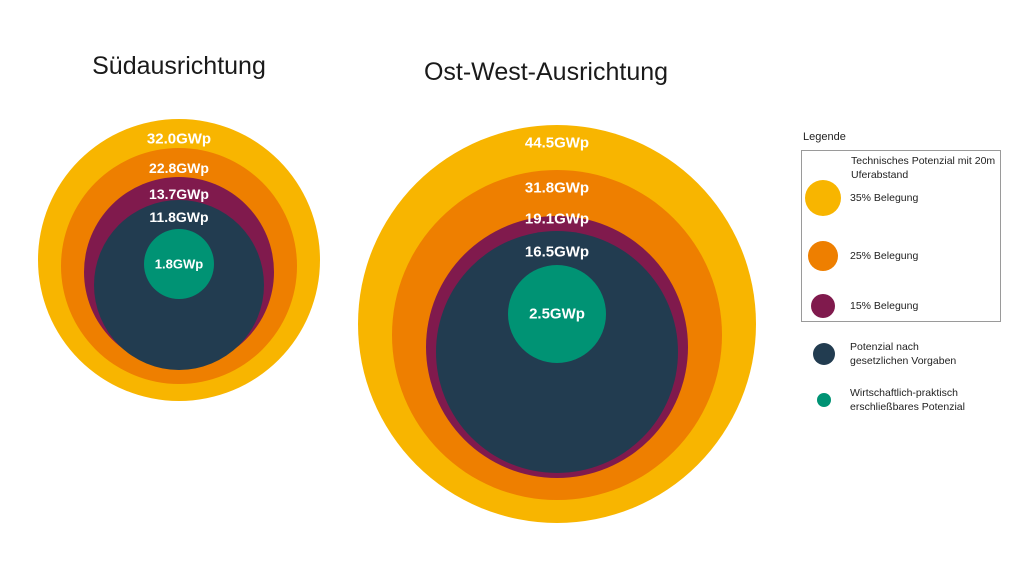 This screenshot has width=1024, height=576. What do you see at coordinates (179, 66) in the screenshot?
I see `chart-title-sued: Südausrichtung` at bounding box center [179, 66].